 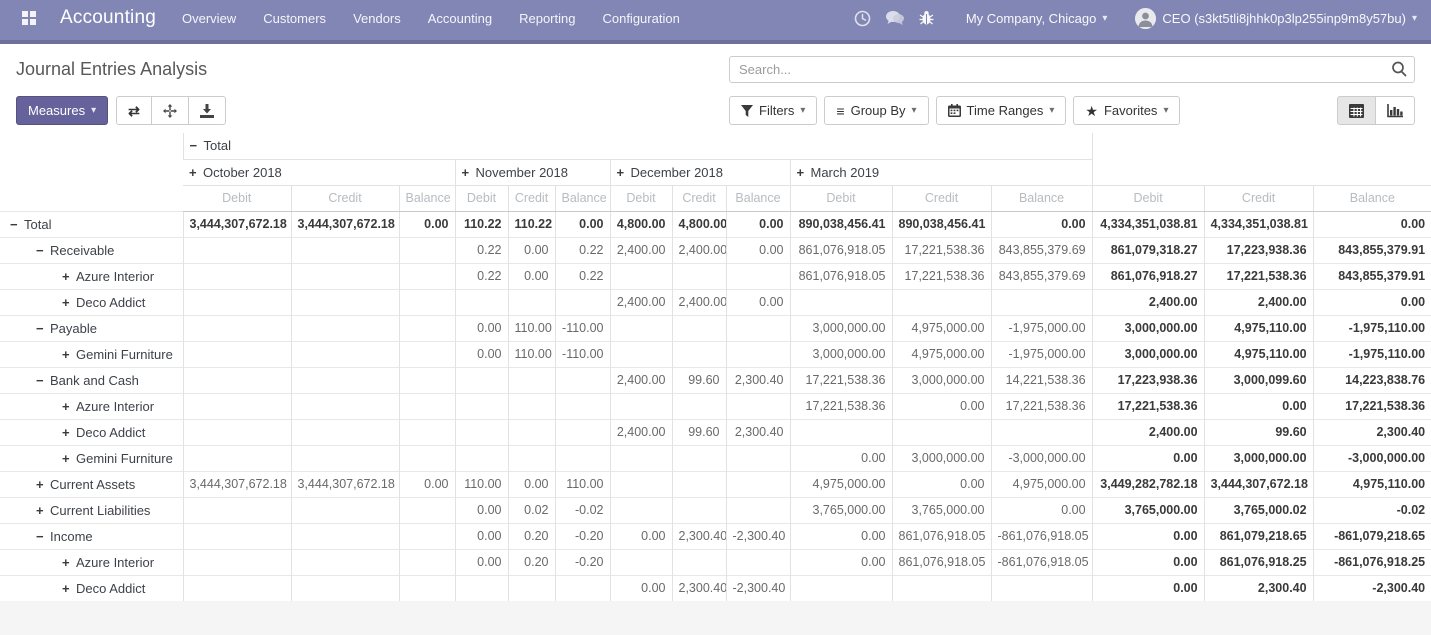 What do you see at coordinates (91, 379) in the screenshot?
I see `row-header-bank-and-cash: − Bank and Cash` at bounding box center [91, 379].